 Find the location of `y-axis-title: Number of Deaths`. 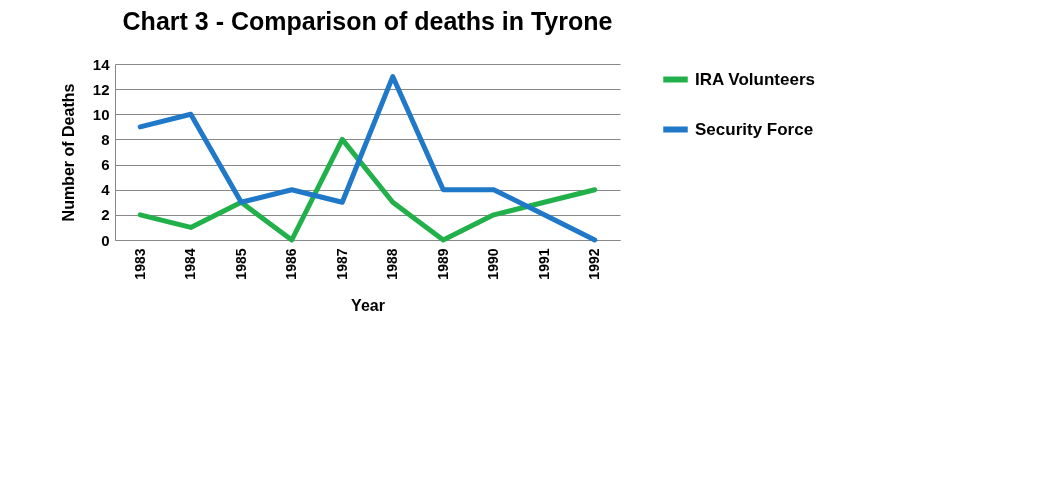

y-axis-title: Number of Deaths is located at coordinates (68, 152).